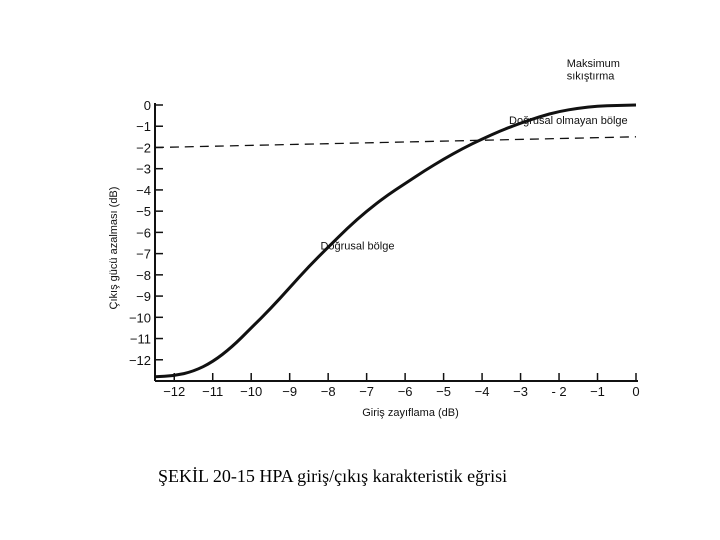 The height and width of the screenshot is (540, 720). What do you see at coordinates (114, 248) in the screenshot?
I see `y-axis-label: Çıkış gücü azalması (dB)` at bounding box center [114, 248].